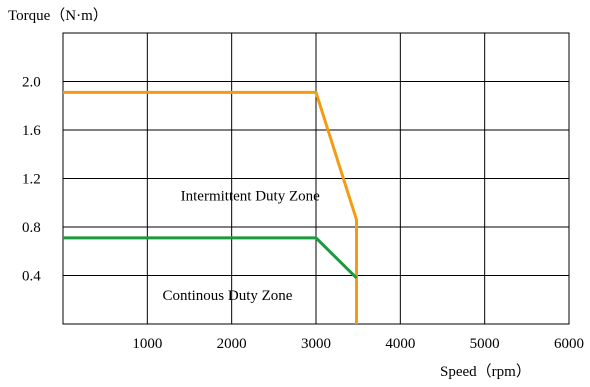  What do you see at coordinates (210, 257) in the screenshot?
I see `continuous-duty-curve` at bounding box center [210, 257].